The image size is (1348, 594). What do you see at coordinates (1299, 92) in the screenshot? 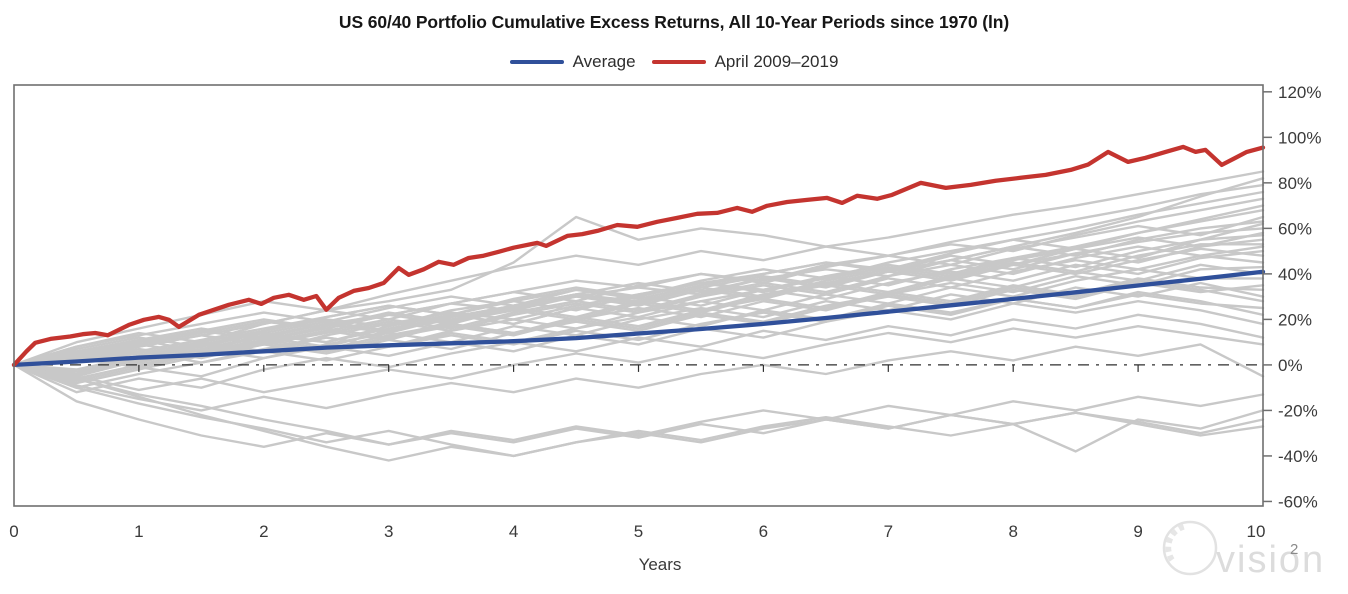
I see `y-tick-label: 120%` at bounding box center [1299, 92].